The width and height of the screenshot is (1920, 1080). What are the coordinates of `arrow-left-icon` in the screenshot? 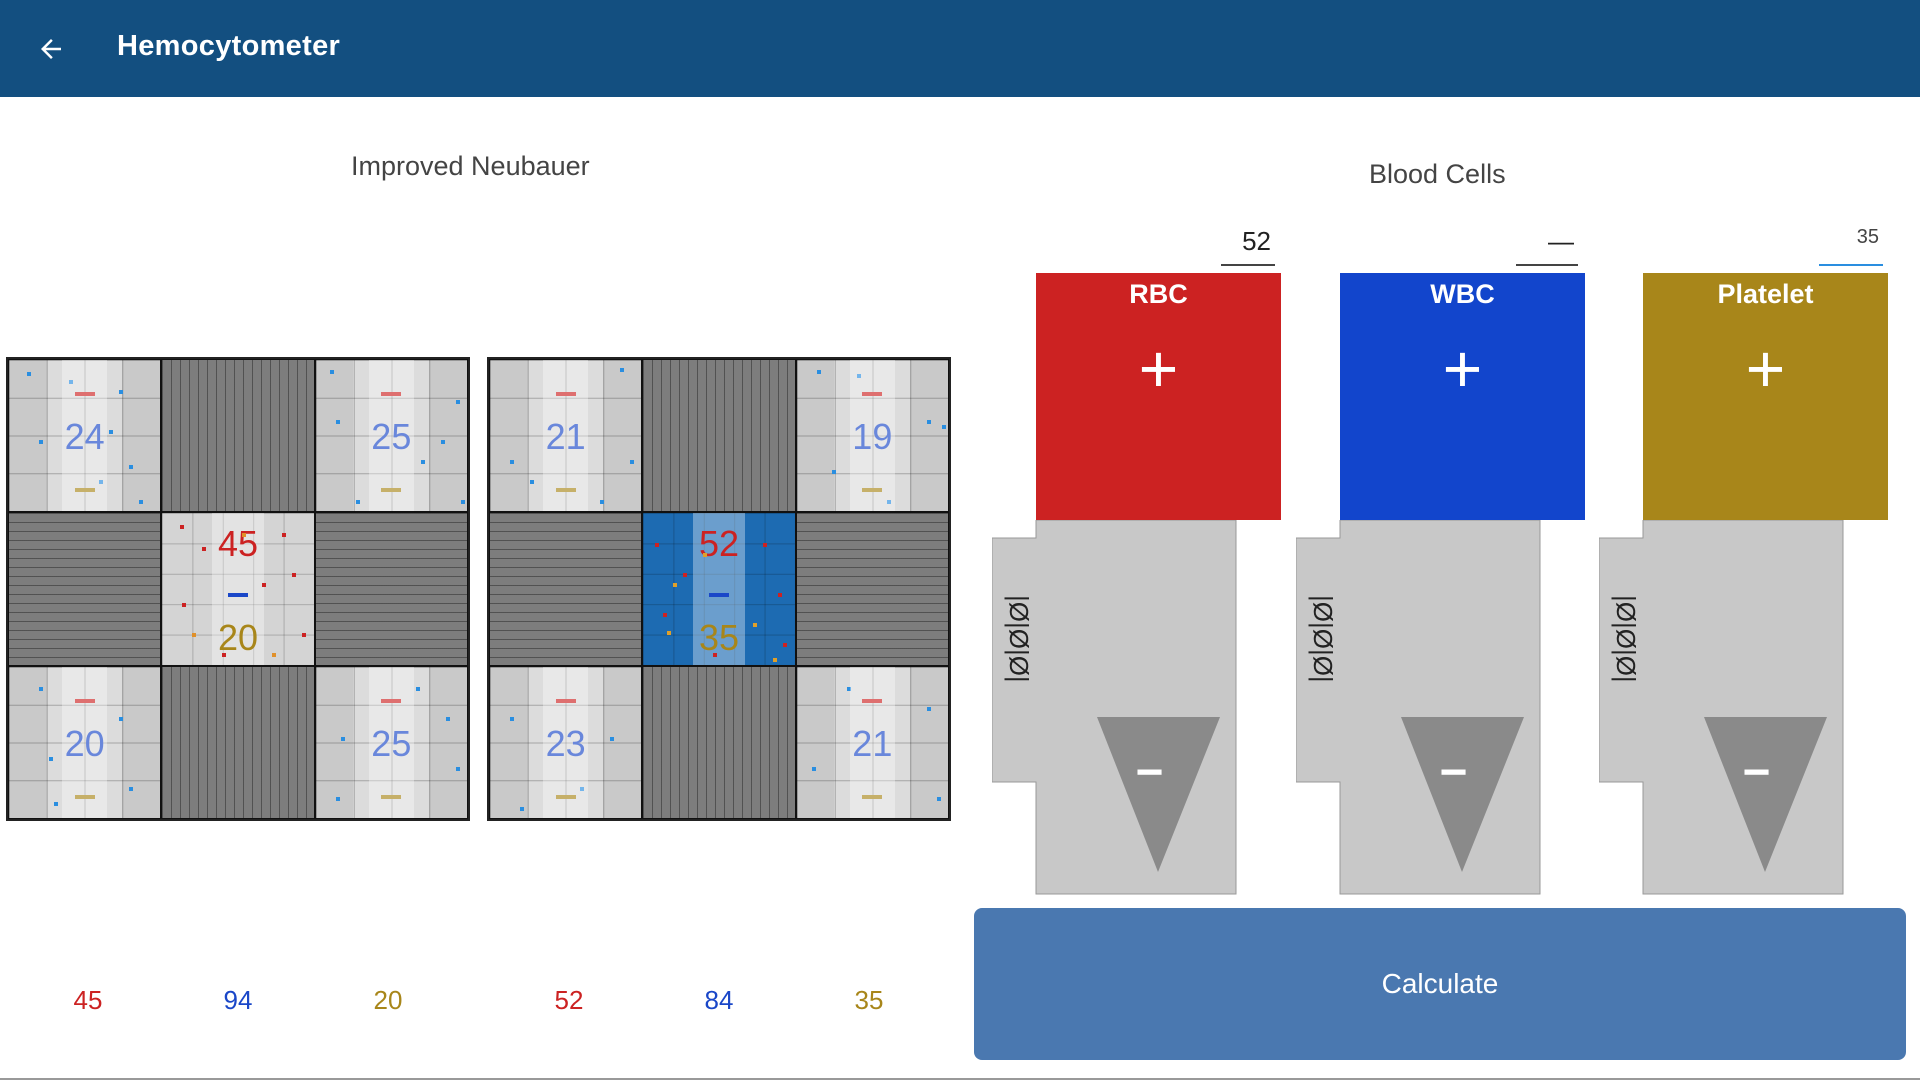 It's located at (51, 49).